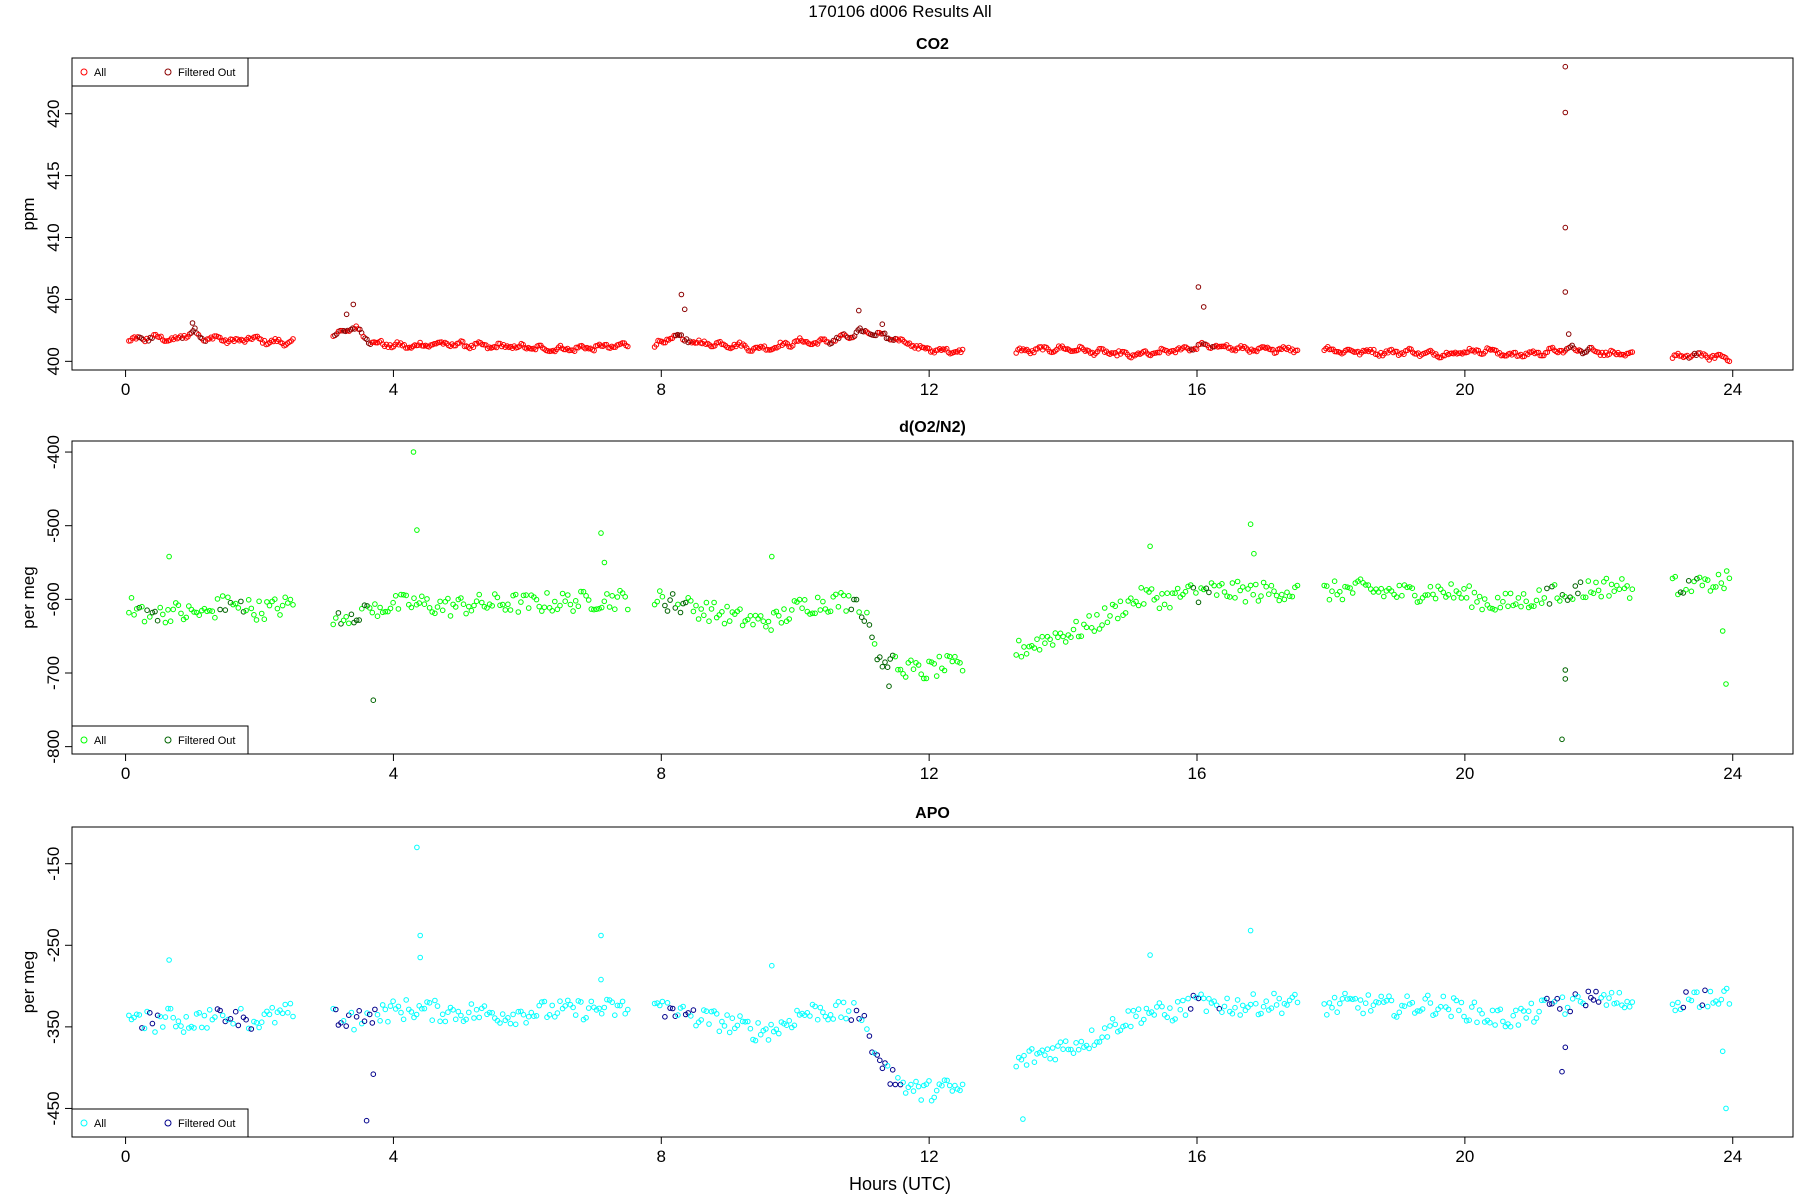  What do you see at coordinates (1197, 773) in the screenshot?
I see `o2n2-x-tick-label: 16` at bounding box center [1197, 773].